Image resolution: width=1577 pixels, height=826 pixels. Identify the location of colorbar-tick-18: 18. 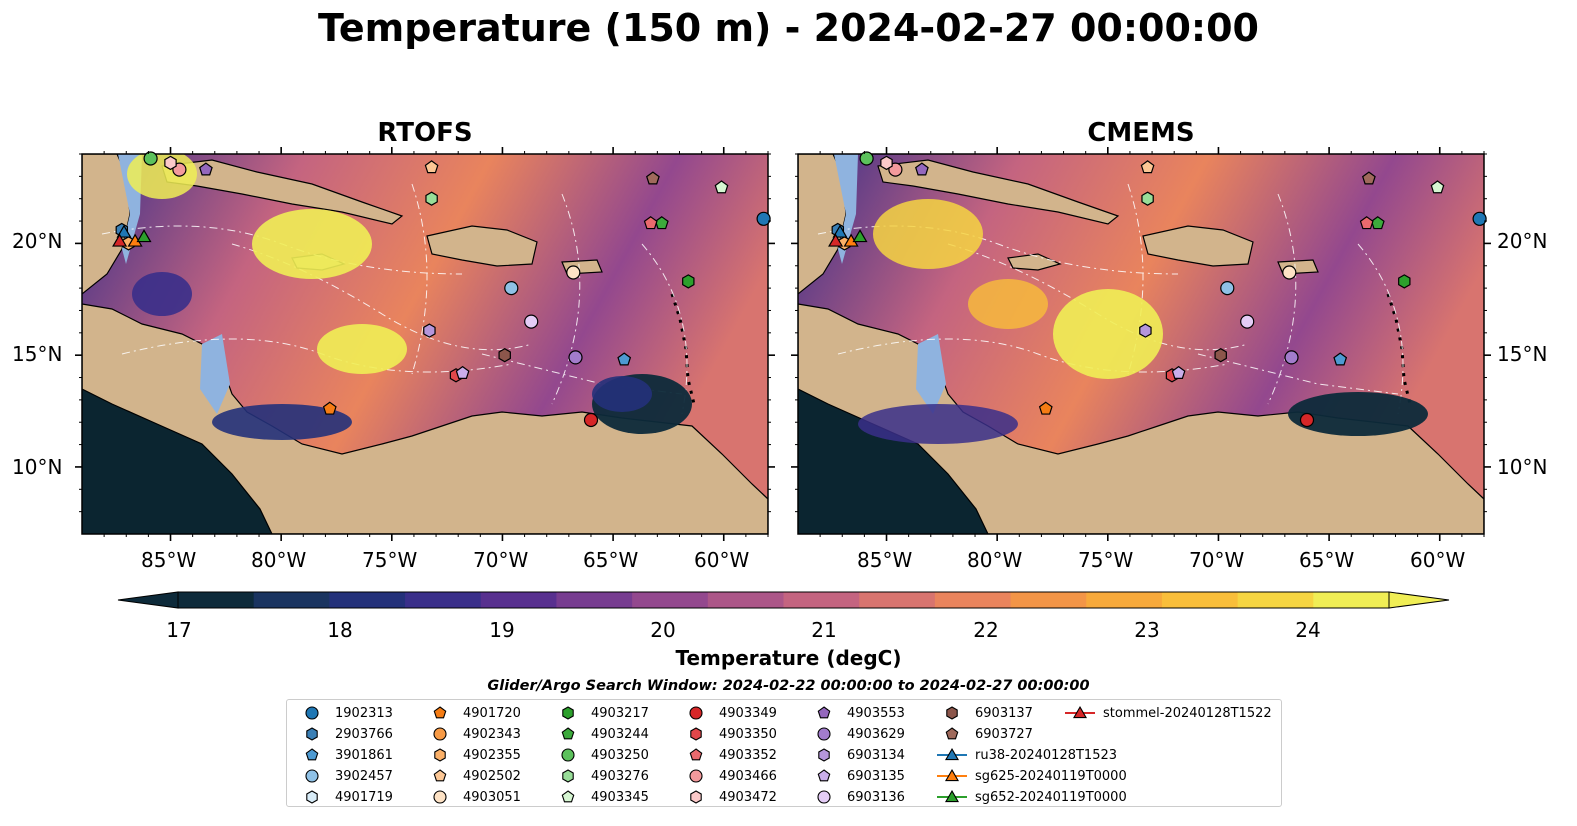
(340, 630).